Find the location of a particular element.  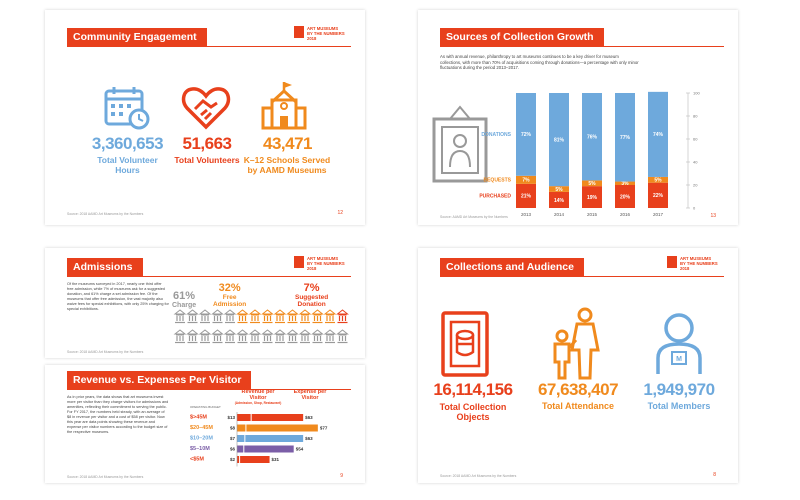

budget-label: $5–10M is located at coordinates (200, 449).